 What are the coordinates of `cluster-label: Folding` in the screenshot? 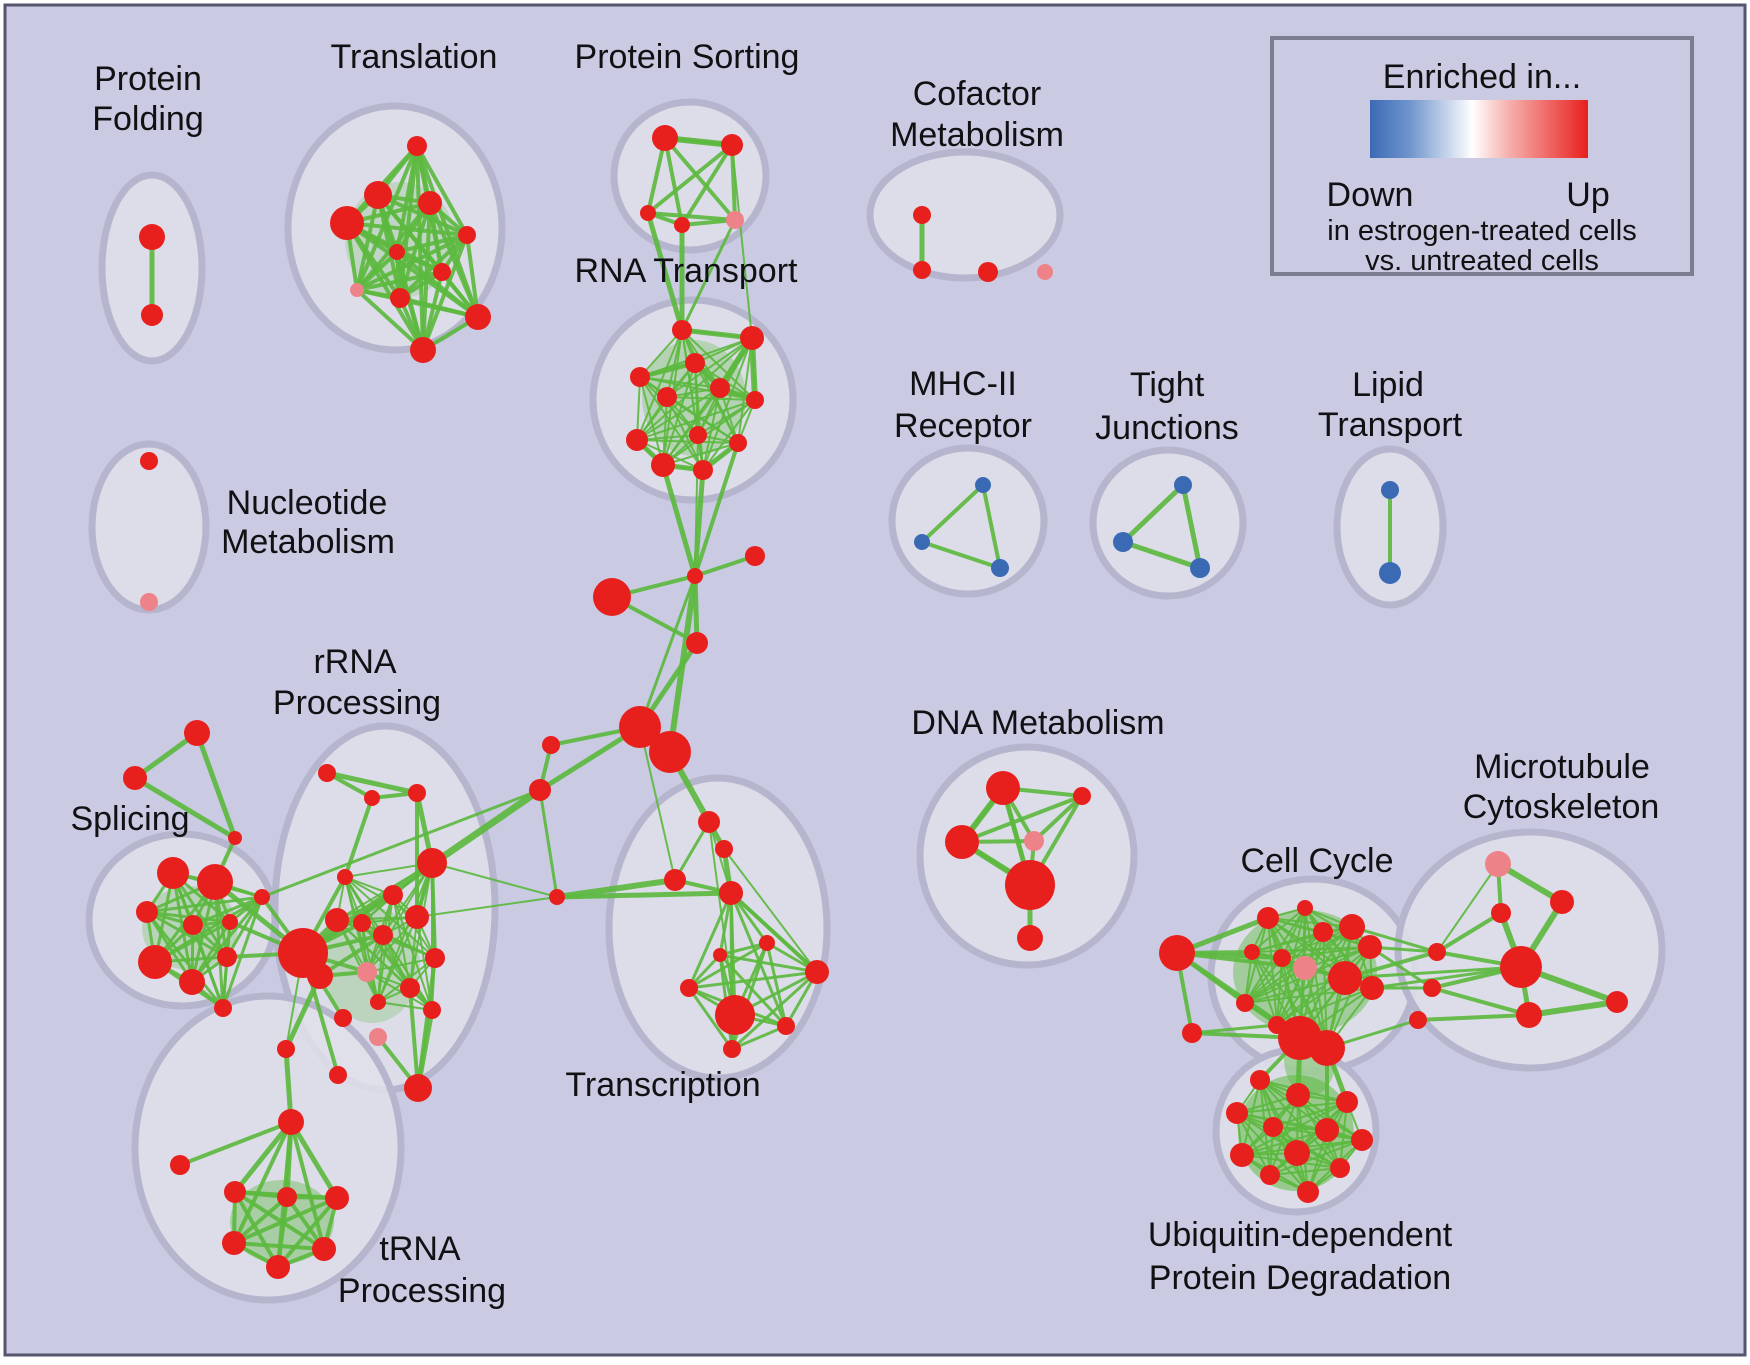 It's located at (148, 119).